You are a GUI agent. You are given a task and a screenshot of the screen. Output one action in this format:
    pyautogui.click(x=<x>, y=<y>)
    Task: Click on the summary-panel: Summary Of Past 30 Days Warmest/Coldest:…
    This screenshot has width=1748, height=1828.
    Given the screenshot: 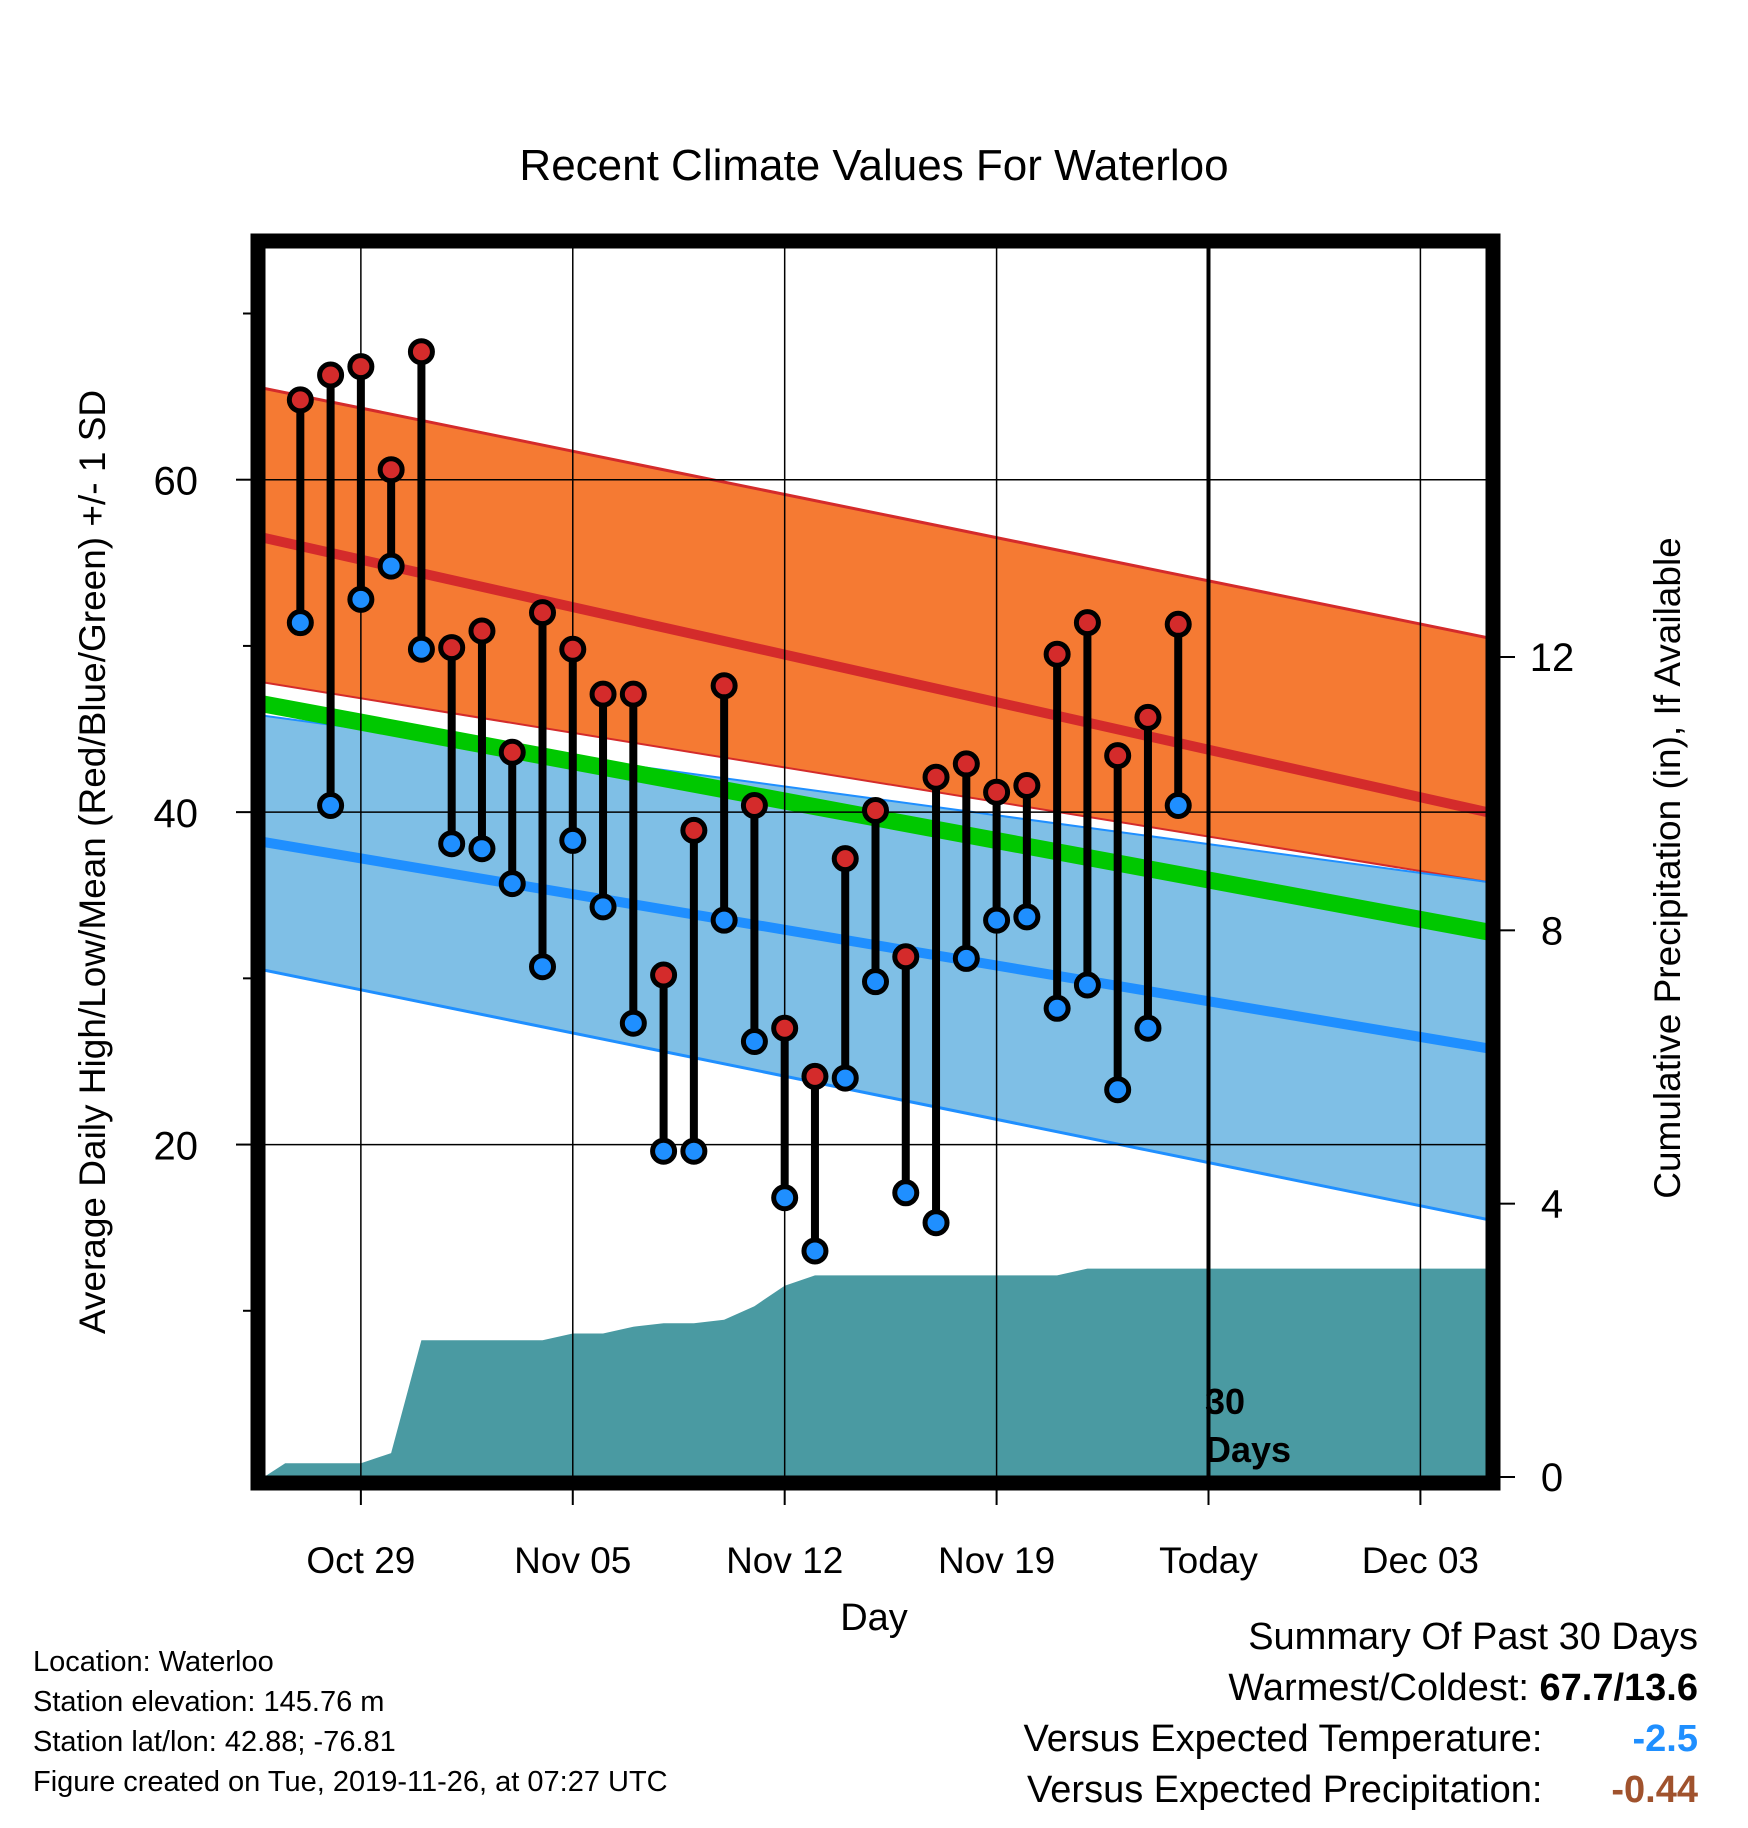 What is the action you would take?
    pyautogui.click(x=1361, y=1714)
    